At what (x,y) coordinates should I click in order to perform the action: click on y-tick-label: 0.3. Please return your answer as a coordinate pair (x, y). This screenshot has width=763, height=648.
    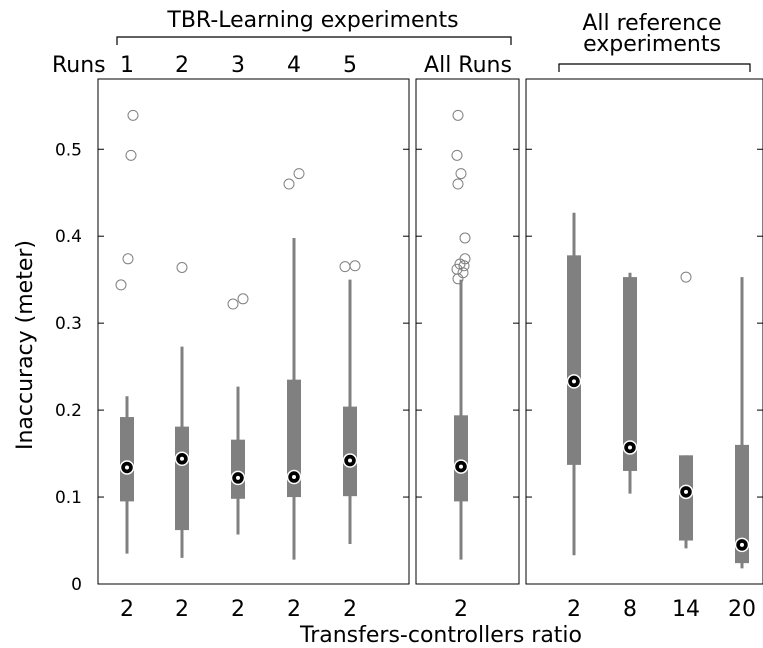
    Looking at the image, I should click on (68, 324).